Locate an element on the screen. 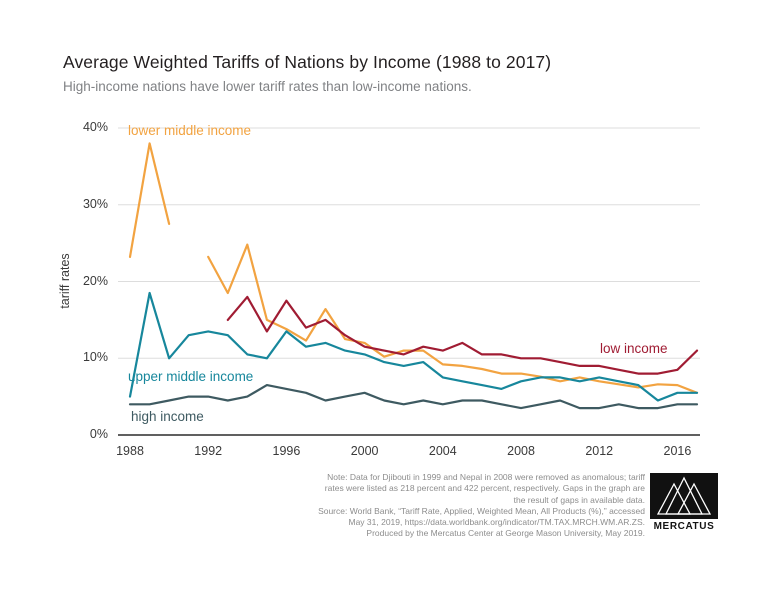 The image size is (768, 593). x-tick-label: 1996 is located at coordinates (286, 451).